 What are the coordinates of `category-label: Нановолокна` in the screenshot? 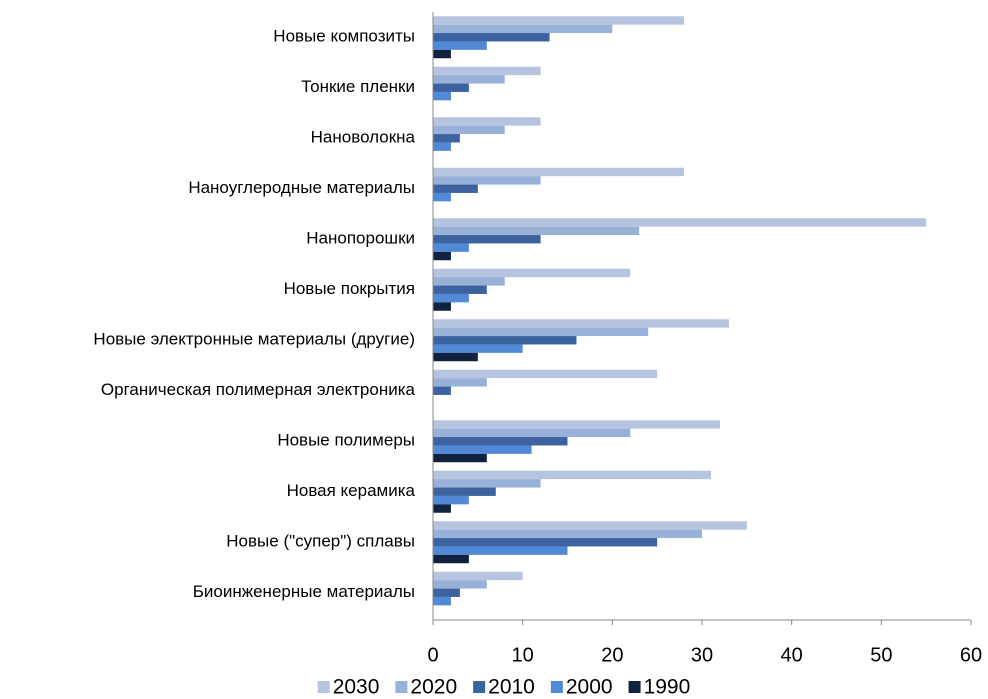 It's located at (363, 137).